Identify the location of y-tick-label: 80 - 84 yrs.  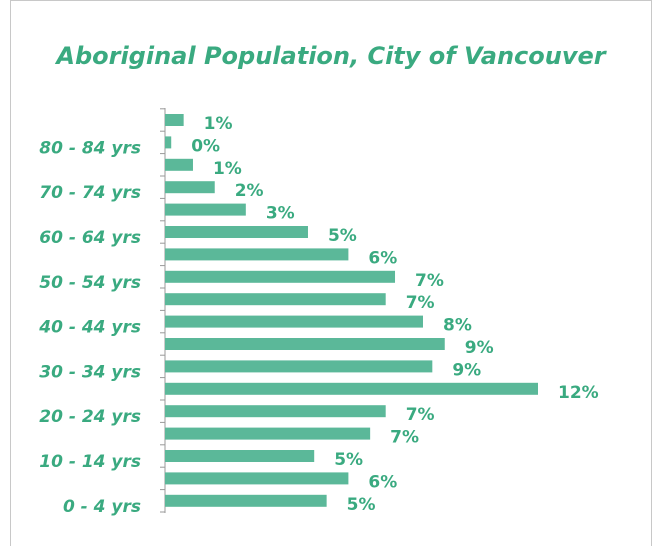
(90, 148).